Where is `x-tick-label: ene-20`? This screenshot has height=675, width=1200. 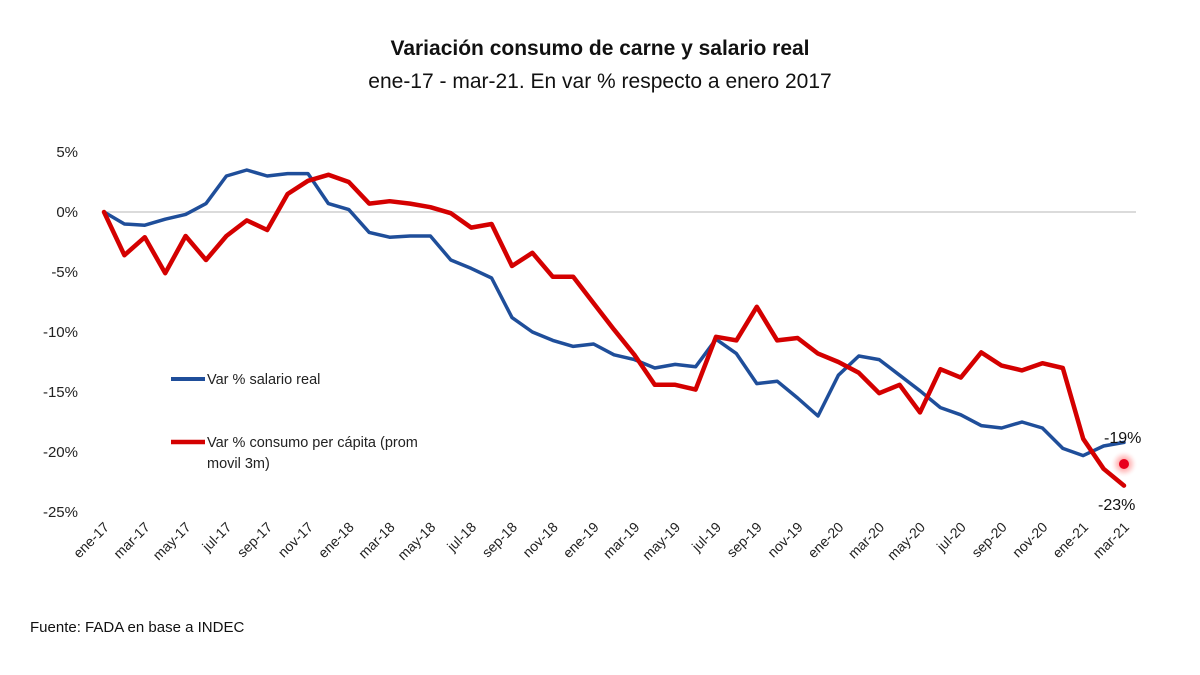 x-tick-label: ene-20 is located at coordinates (825, 540).